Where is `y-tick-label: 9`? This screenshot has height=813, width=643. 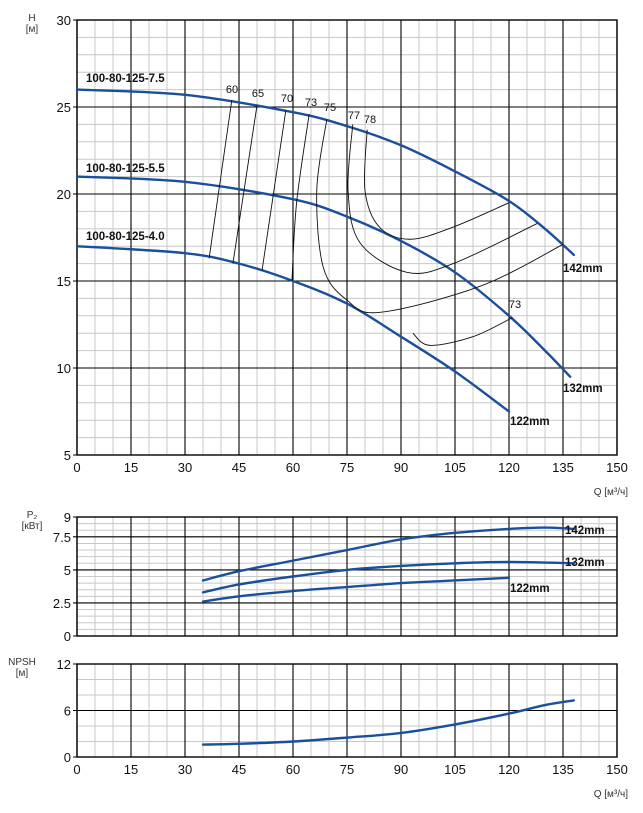
y-tick-label: 9 is located at coordinates (67, 517).